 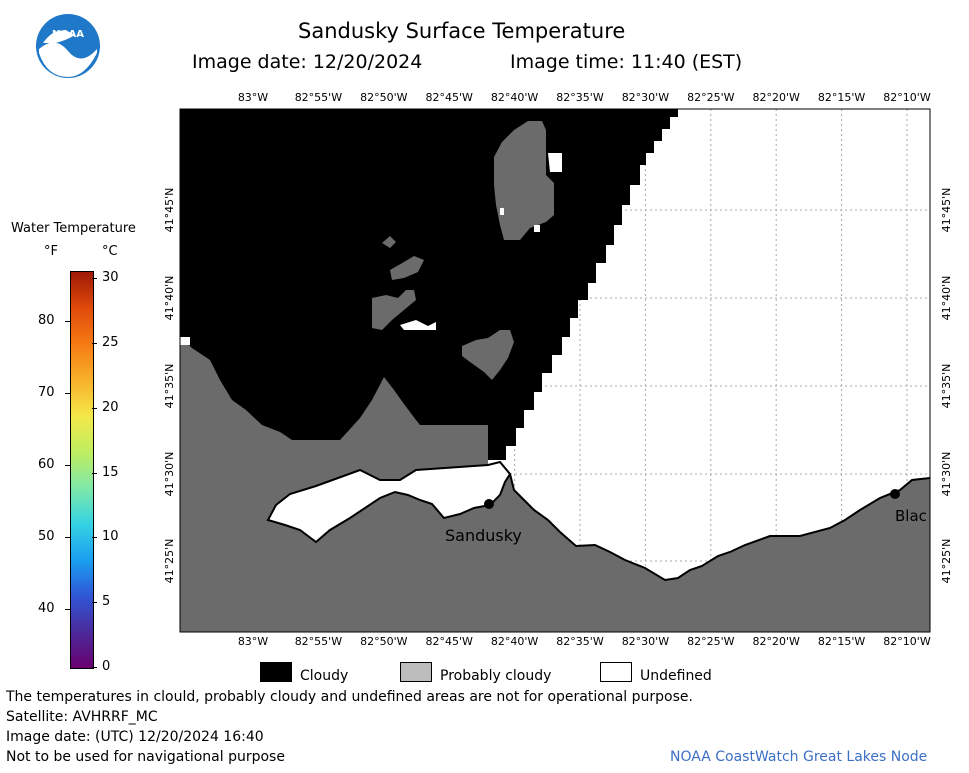 What do you see at coordinates (319, 641) in the screenshot?
I see `lon-label-bottom: 82°55'W` at bounding box center [319, 641].